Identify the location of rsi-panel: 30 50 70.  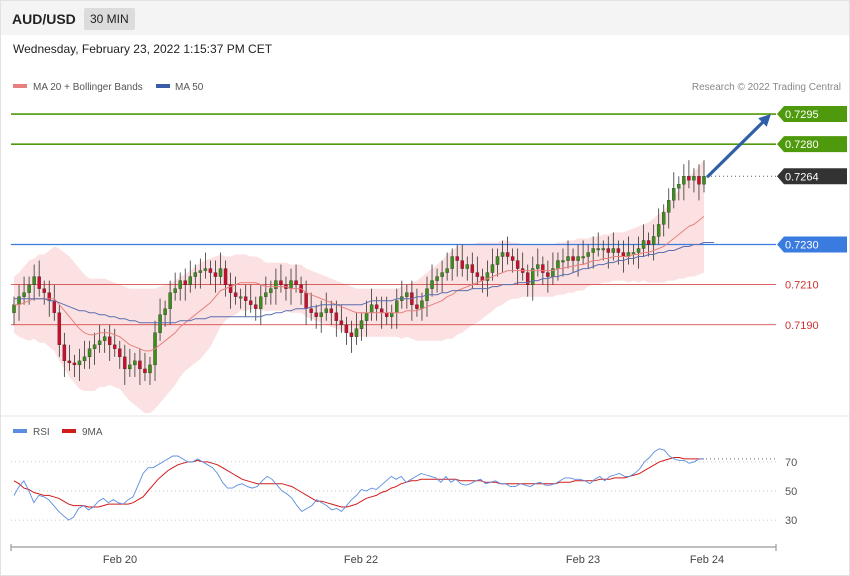
(404, 487).